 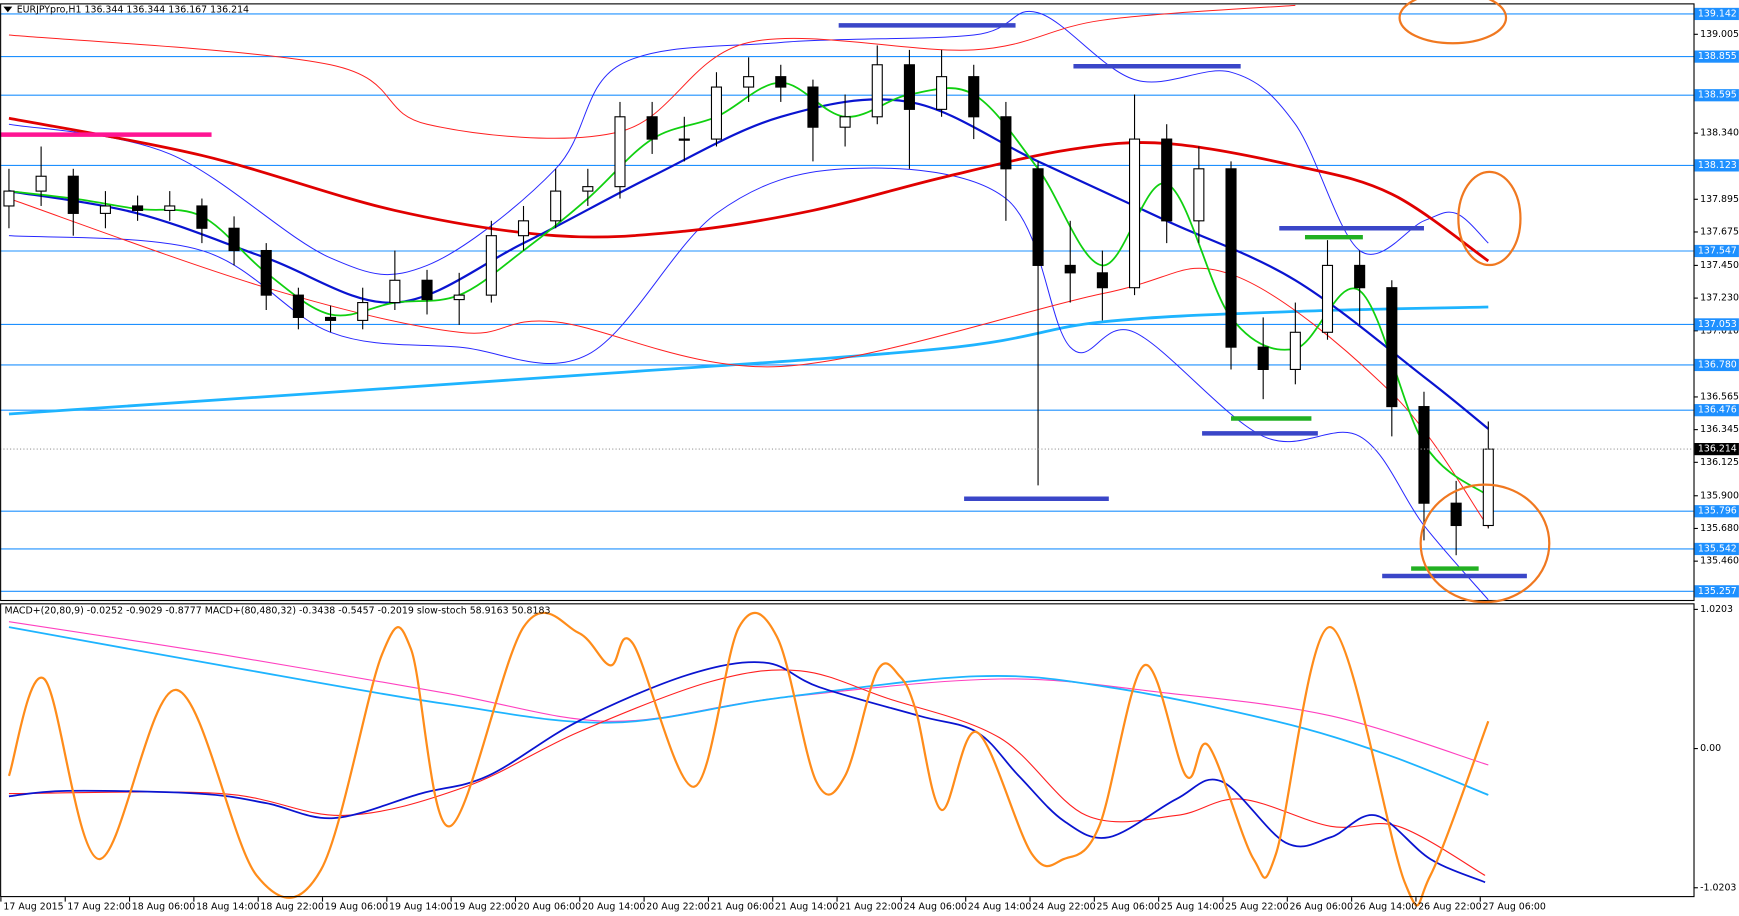 I want to click on level-label: 138.595, so click(x=1717, y=95).